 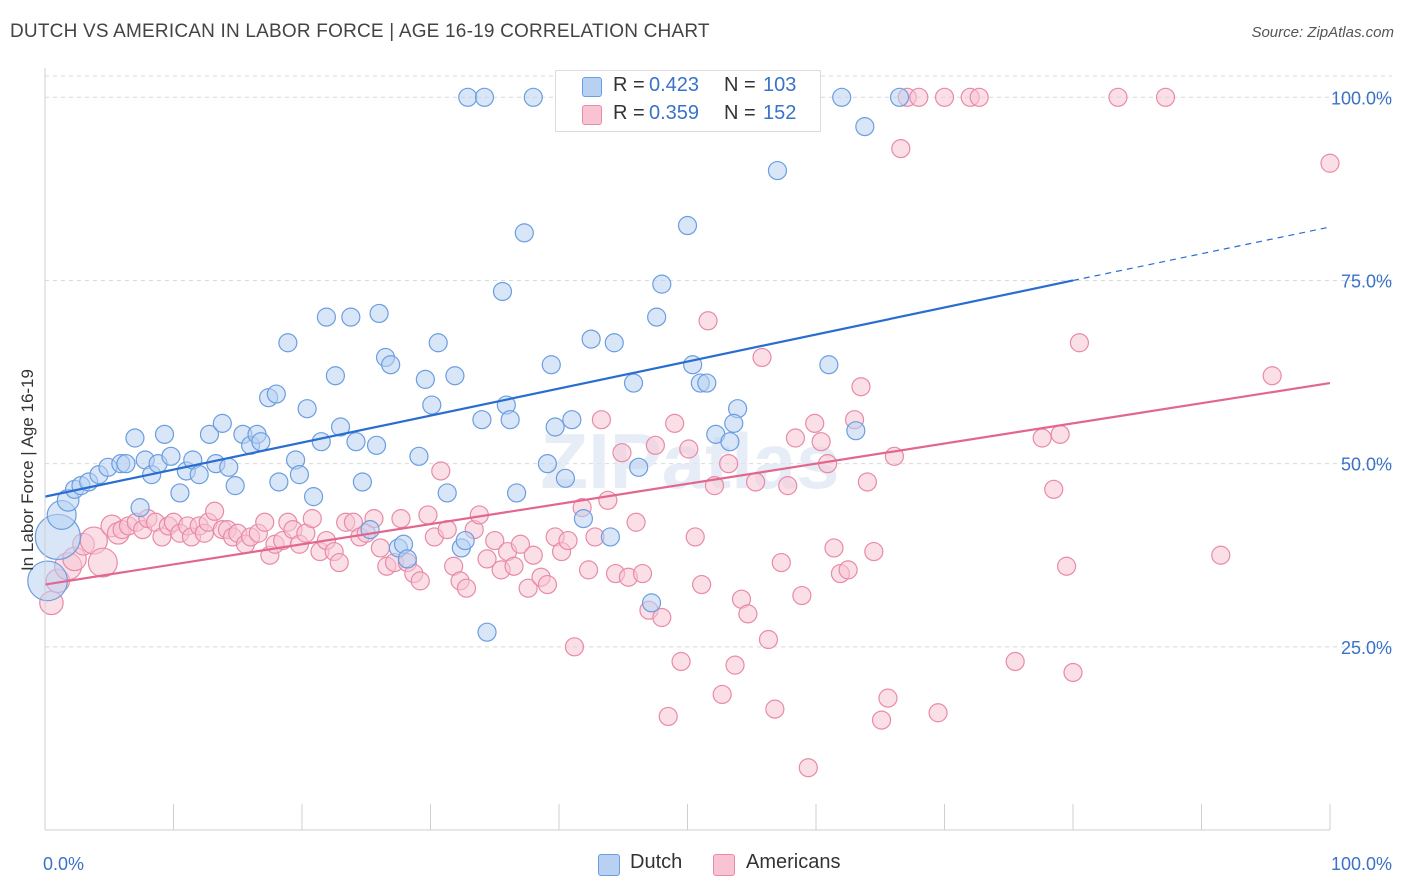 What do you see at coordinates (1361, 98) in the screenshot?
I see `y-tick-label: 100.0%` at bounding box center [1361, 98].